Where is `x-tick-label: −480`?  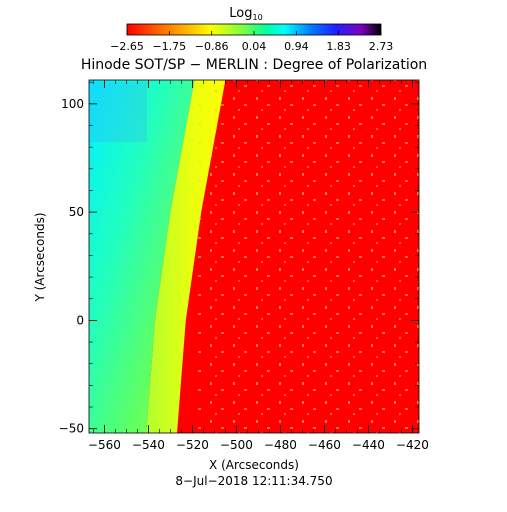 x-tick-label: −480 is located at coordinates (280, 445).